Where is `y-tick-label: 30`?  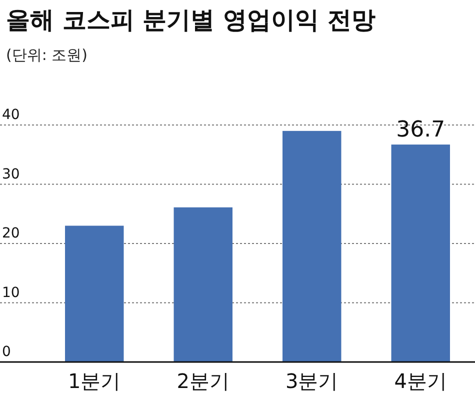
y-tick-label: 30 is located at coordinates (11, 174).